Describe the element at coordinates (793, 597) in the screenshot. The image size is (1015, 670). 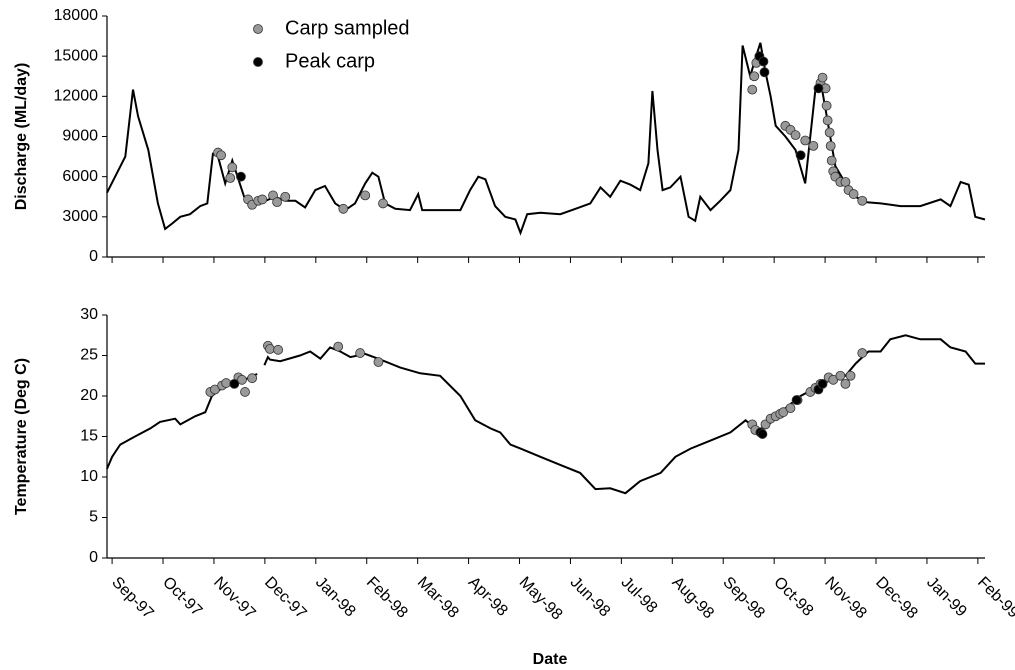
I see `x-tick-label: Oct-98` at that location.